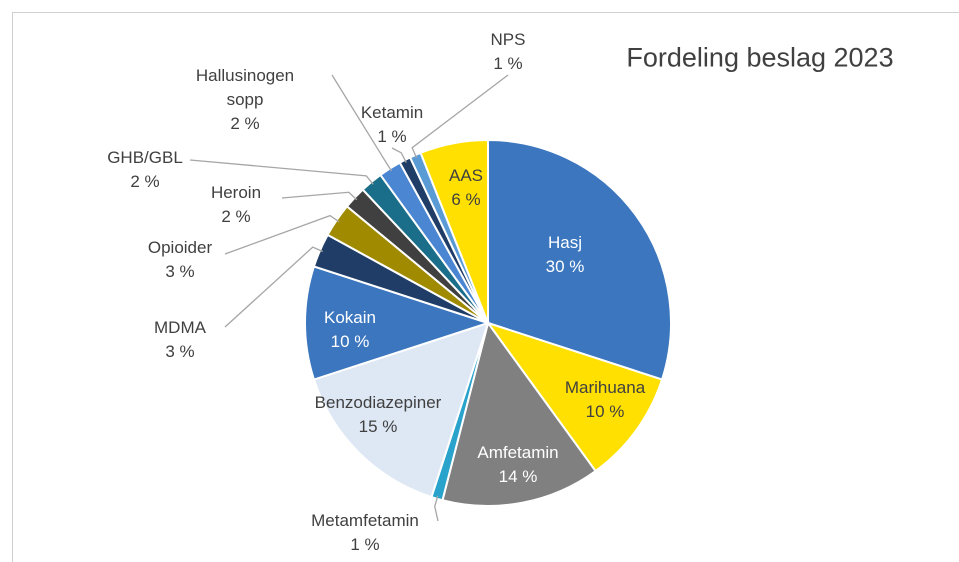  What do you see at coordinates (245, 87) in the screenshot?
I see `label-name: Hallusinogen sopp` at bounding box center [245, 87].